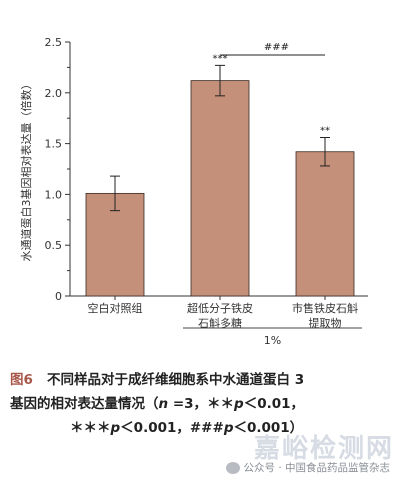 Image resolution: width=400 pixels, height=486 pixels. I want to click on y-axis-label: 水通道蛋白3基因相对表达量（倍数）, so click(26, 170).